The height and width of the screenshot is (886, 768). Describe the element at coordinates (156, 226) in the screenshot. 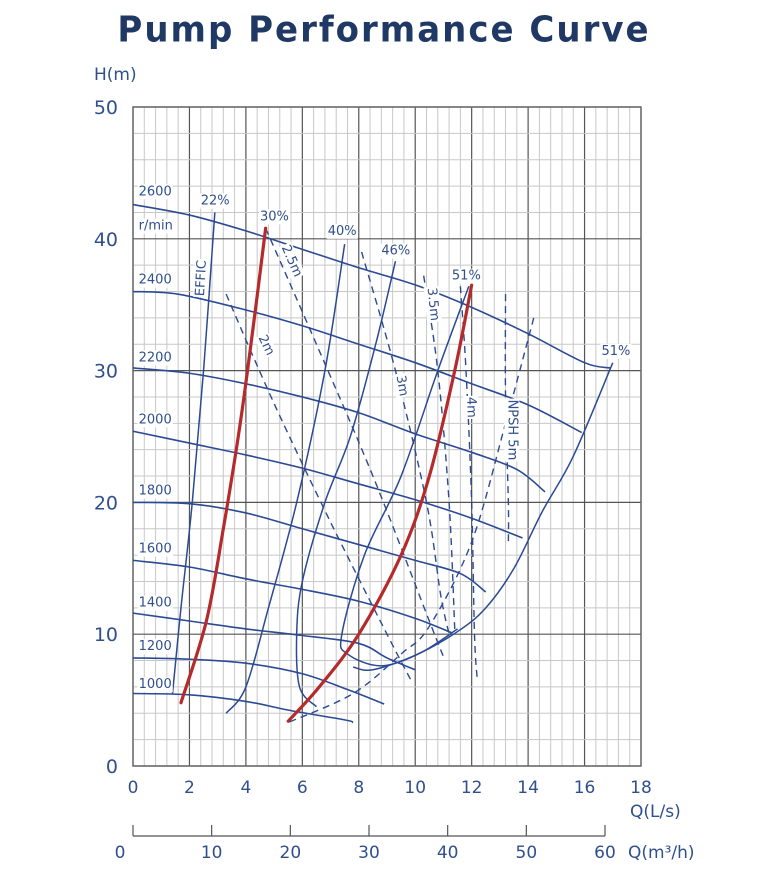

I see `curve-label: r/min` at that location.